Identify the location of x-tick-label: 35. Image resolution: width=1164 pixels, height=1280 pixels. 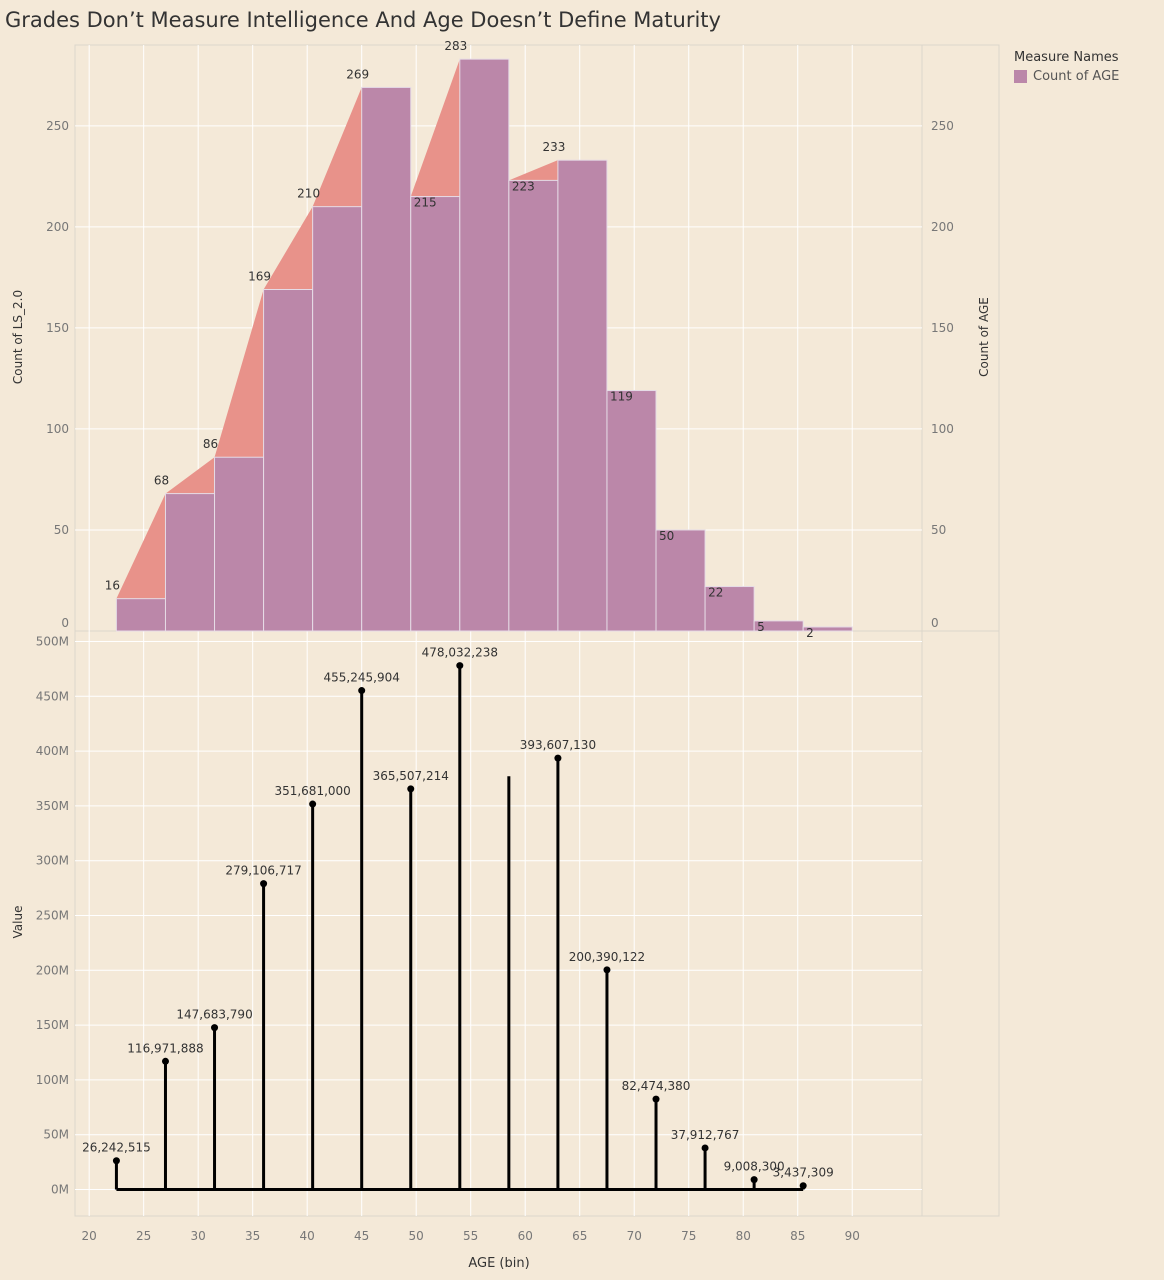
(252, 1236).